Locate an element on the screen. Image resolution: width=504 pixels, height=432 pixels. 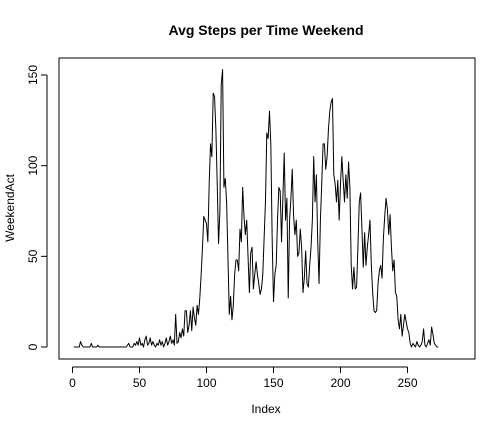
y-tick-label: 0 is located at coordinates (33, 346).